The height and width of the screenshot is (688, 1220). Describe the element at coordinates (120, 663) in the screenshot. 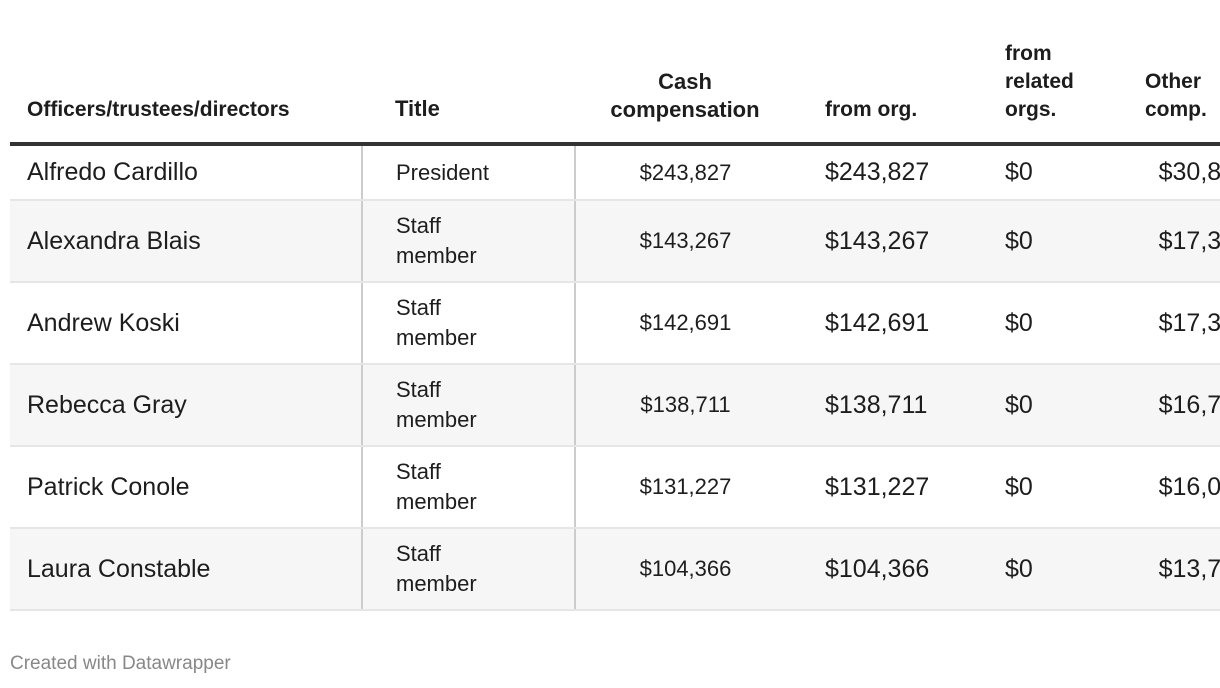

I see `footer-credit: Created with Datawrapper` at that location.